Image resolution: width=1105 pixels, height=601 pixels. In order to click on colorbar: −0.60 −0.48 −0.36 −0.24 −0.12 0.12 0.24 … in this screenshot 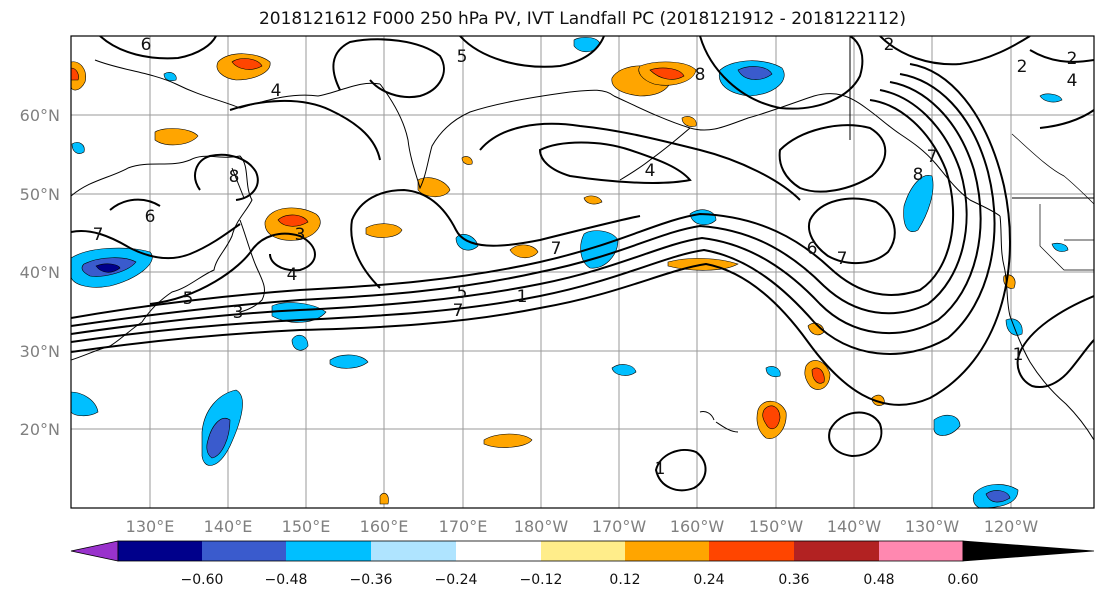, I will do `click(582, 564)`.